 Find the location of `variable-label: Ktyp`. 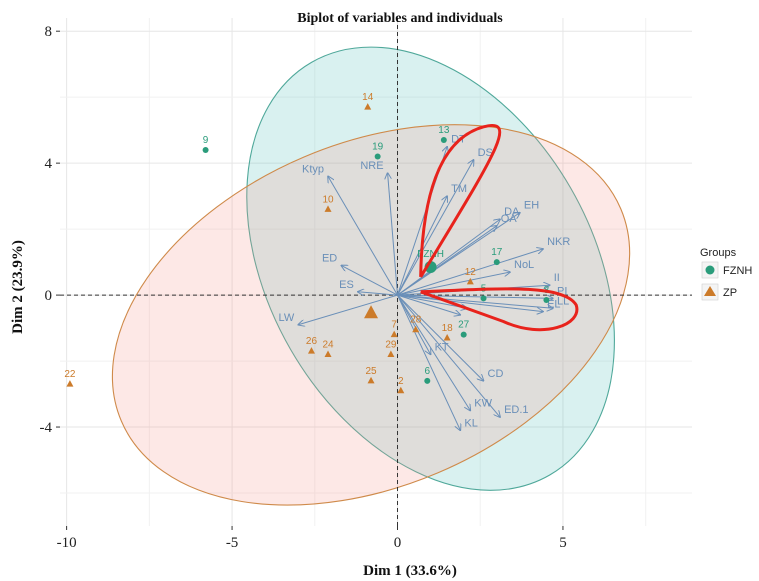

variable-label: Ktyp is located at coordinates (313, 169).